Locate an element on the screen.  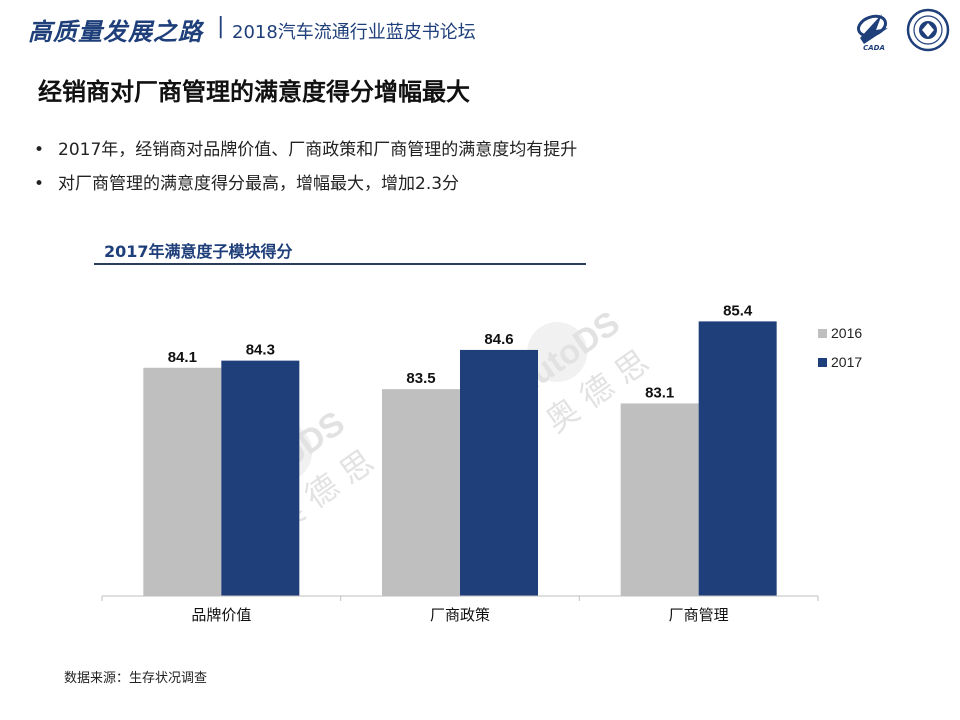
bullet-item: • 对厂商管理的满意度得分最高，增幅最大，增加2.3分 is located at coordinates (247, 184).